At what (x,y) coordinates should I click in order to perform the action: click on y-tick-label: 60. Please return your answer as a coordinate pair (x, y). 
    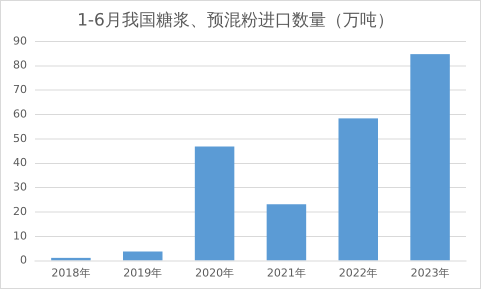
    Looking at the image, I should click on (19, 113).